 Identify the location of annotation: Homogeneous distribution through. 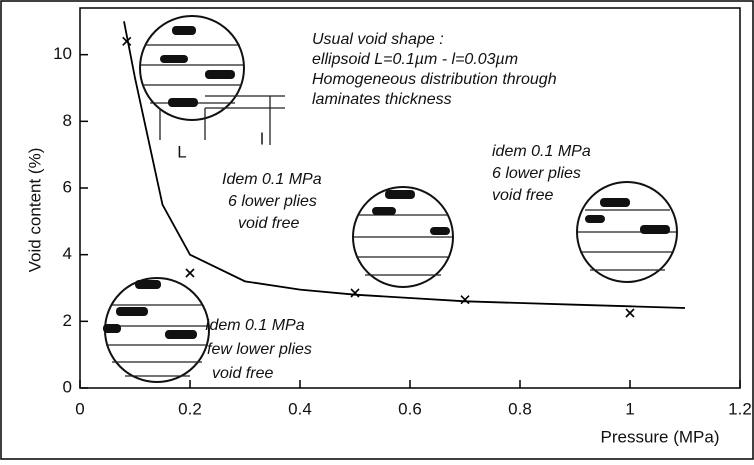
(434, 79).